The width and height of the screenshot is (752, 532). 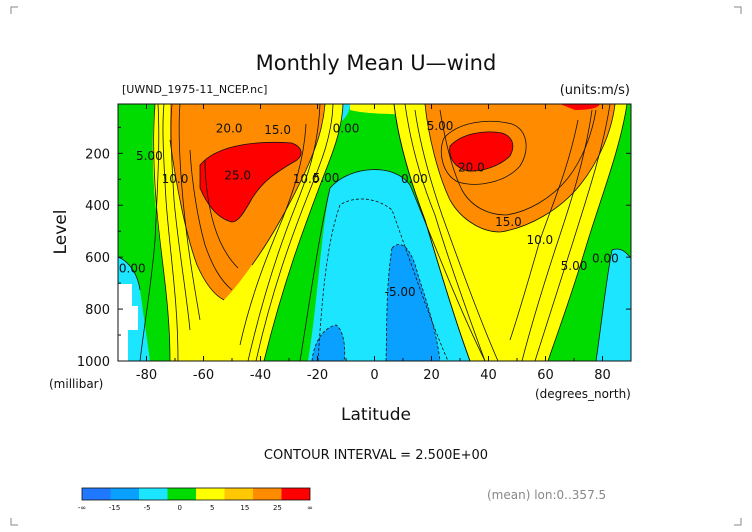 What do you see at coordinates (93, 362) in the screenshot?
I see `y-tick-label: 1000` at bounding box center [93, 362].